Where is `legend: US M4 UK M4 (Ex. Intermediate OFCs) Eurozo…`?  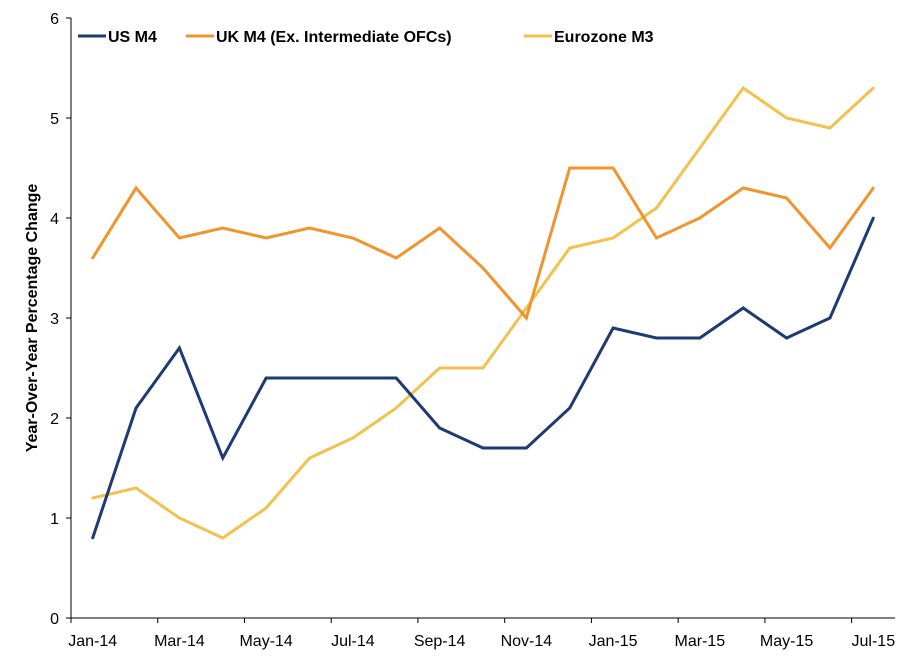
legend: US M4 UK M4 (Ex. Intermediate OFCs) Eurozo… is located at coordinates (366, 37).